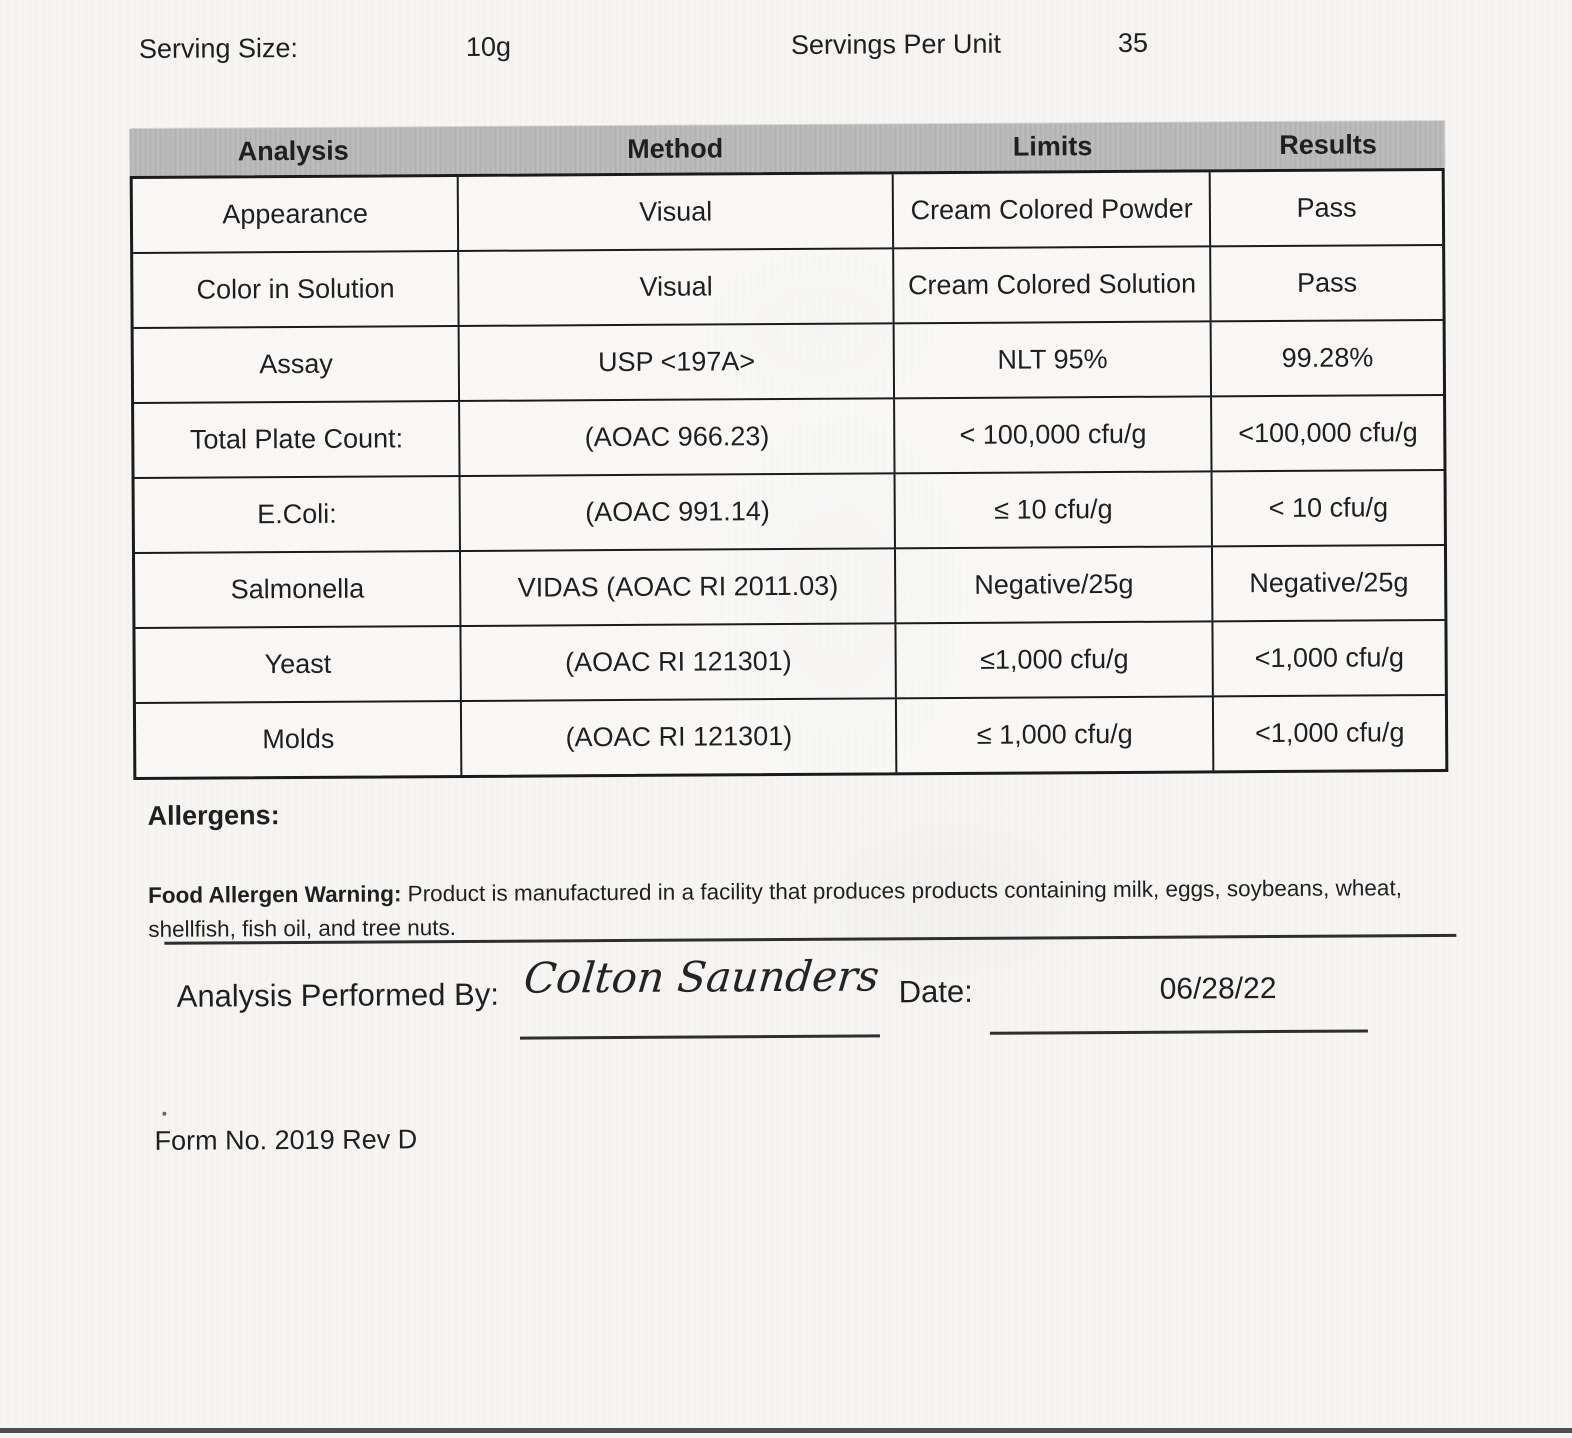 The width and height of the screenshot is (1572, 1438). What do you see at coordinates (1133, 42) in the screenshot?
I see `servings-per-unit-value: 35` at bounding box center [1133, 42].